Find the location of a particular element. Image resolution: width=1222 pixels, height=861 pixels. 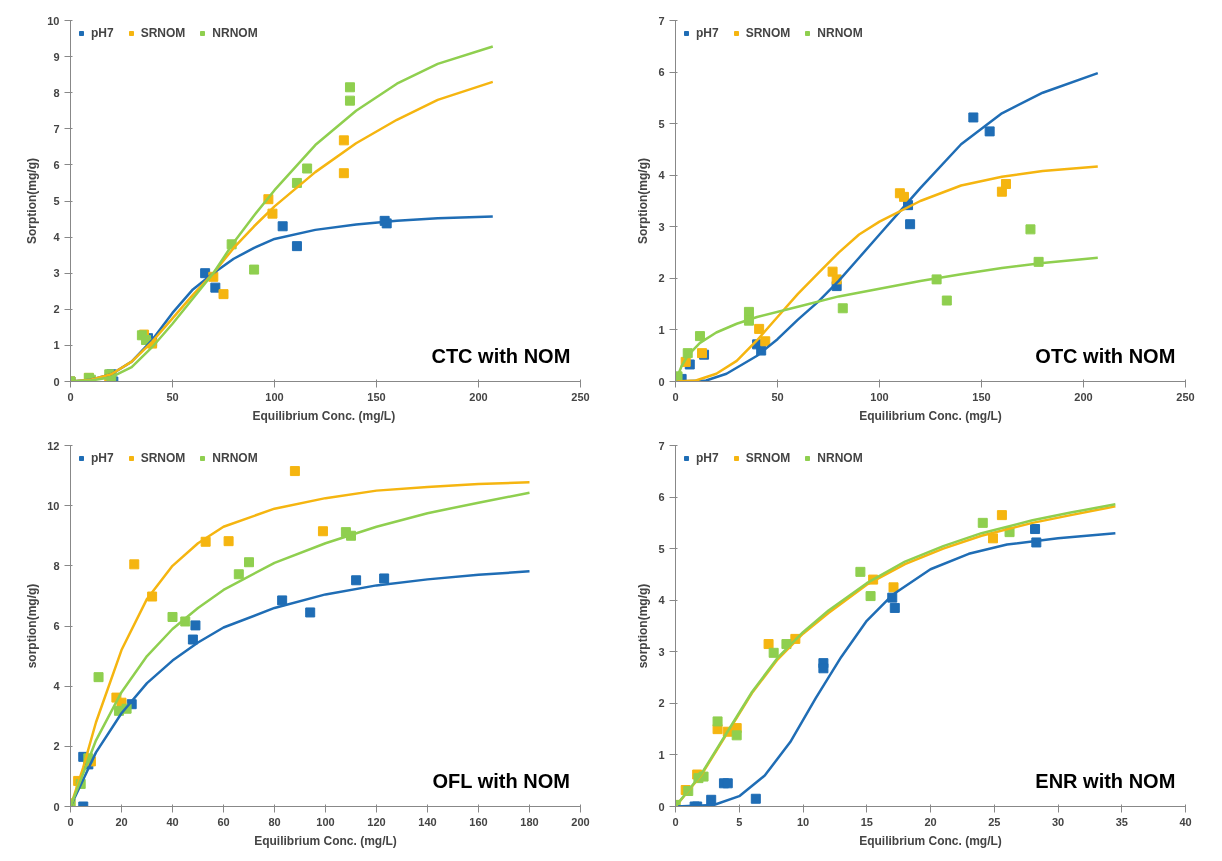

x-tick-label: 140 is located at coordinates (427, 821).